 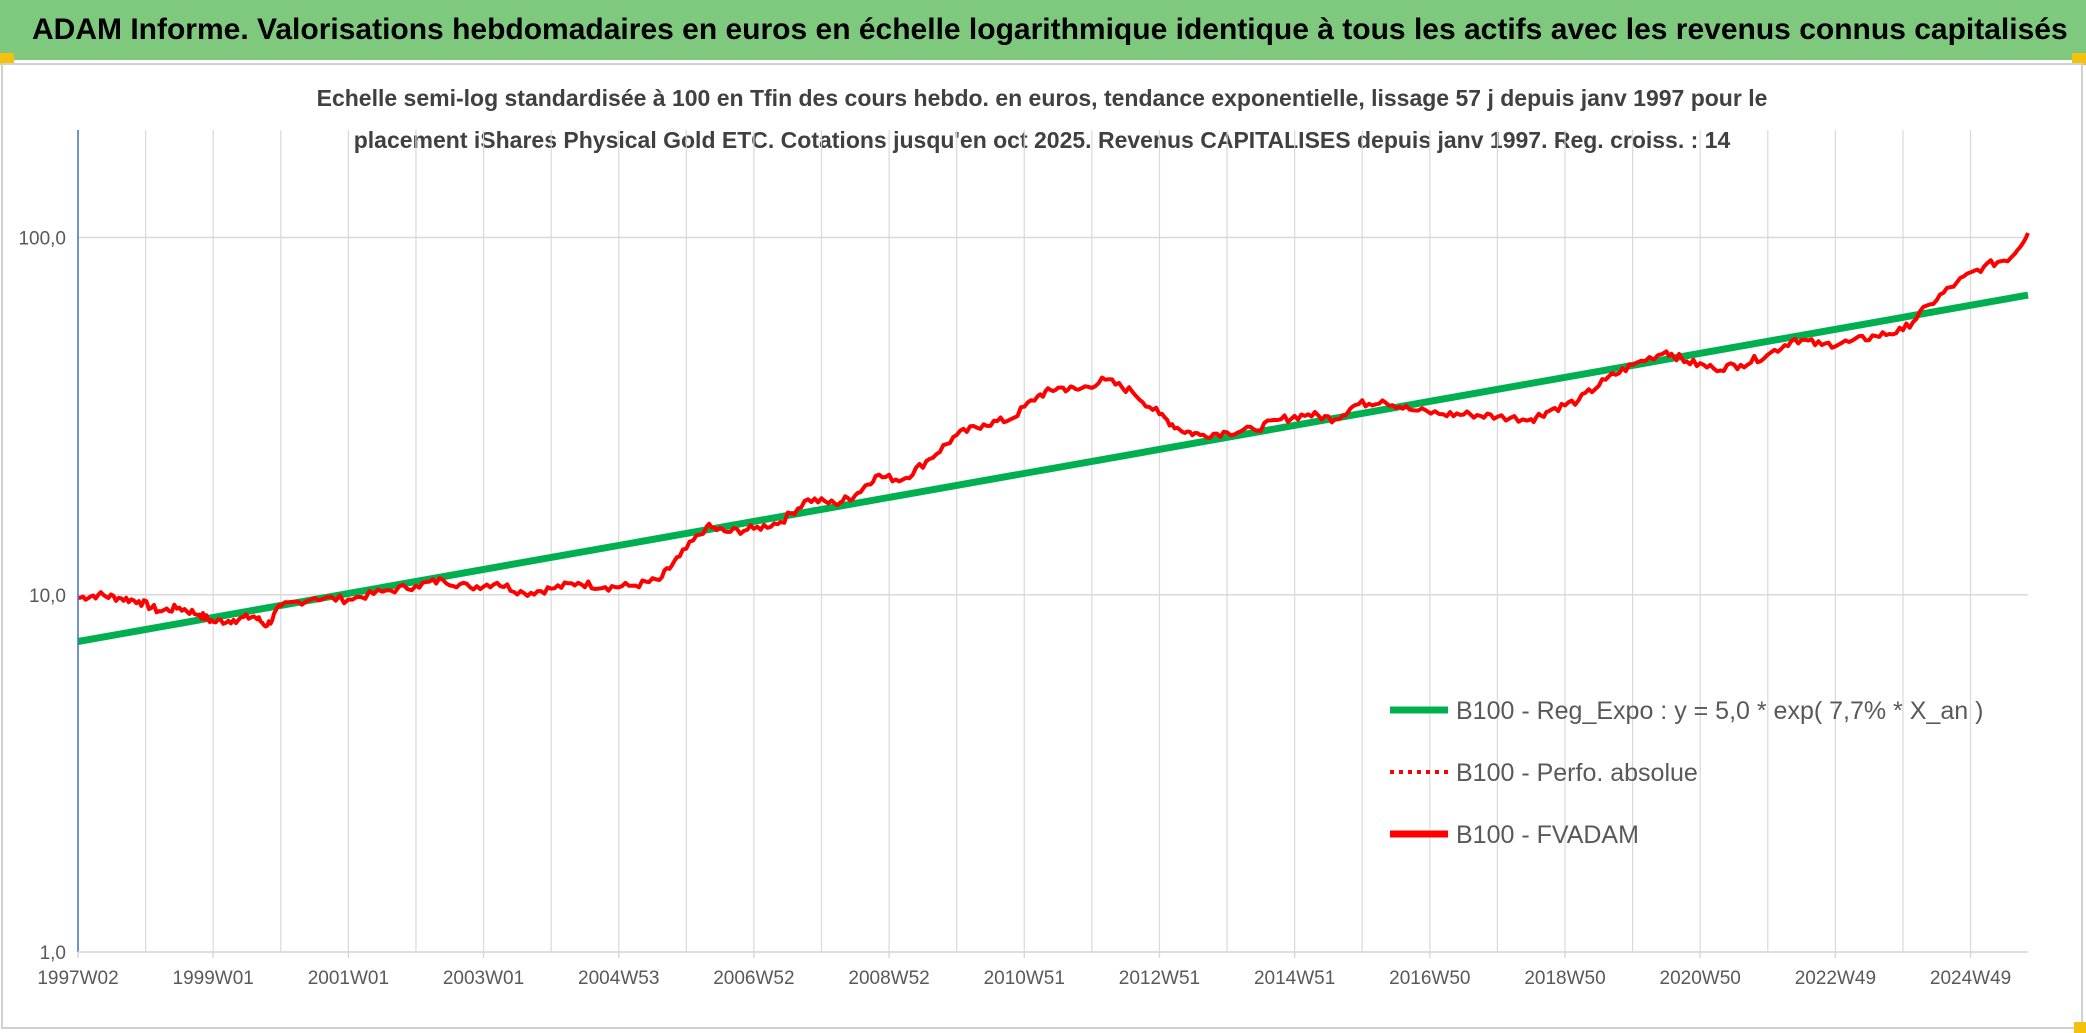 I want to click on x-tick-label: 2022W49, so click(x=1835, y=978).